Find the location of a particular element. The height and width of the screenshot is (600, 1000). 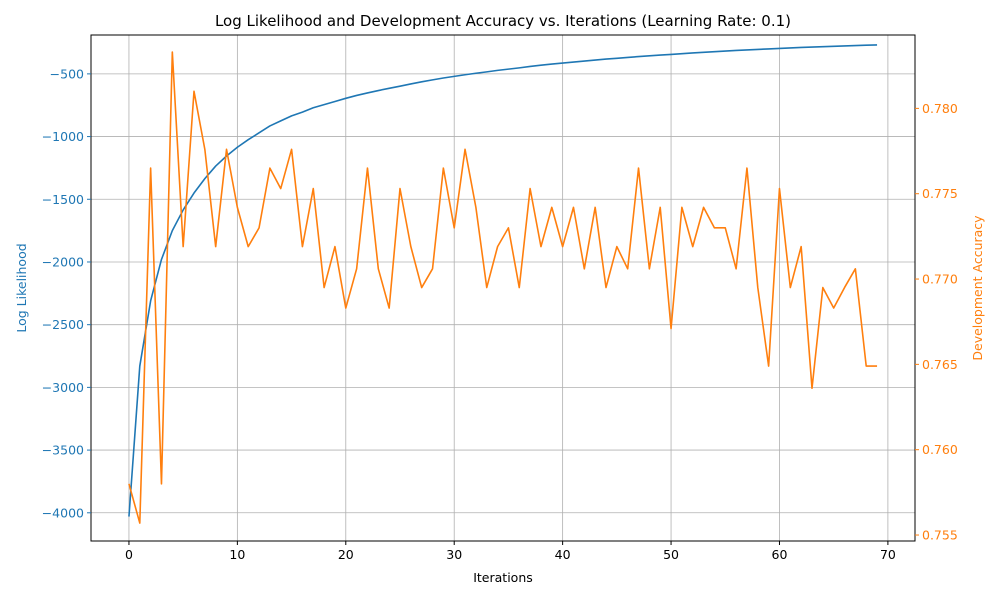

right-y-tick-label: 0.760 is located at coordinates (940, 449).